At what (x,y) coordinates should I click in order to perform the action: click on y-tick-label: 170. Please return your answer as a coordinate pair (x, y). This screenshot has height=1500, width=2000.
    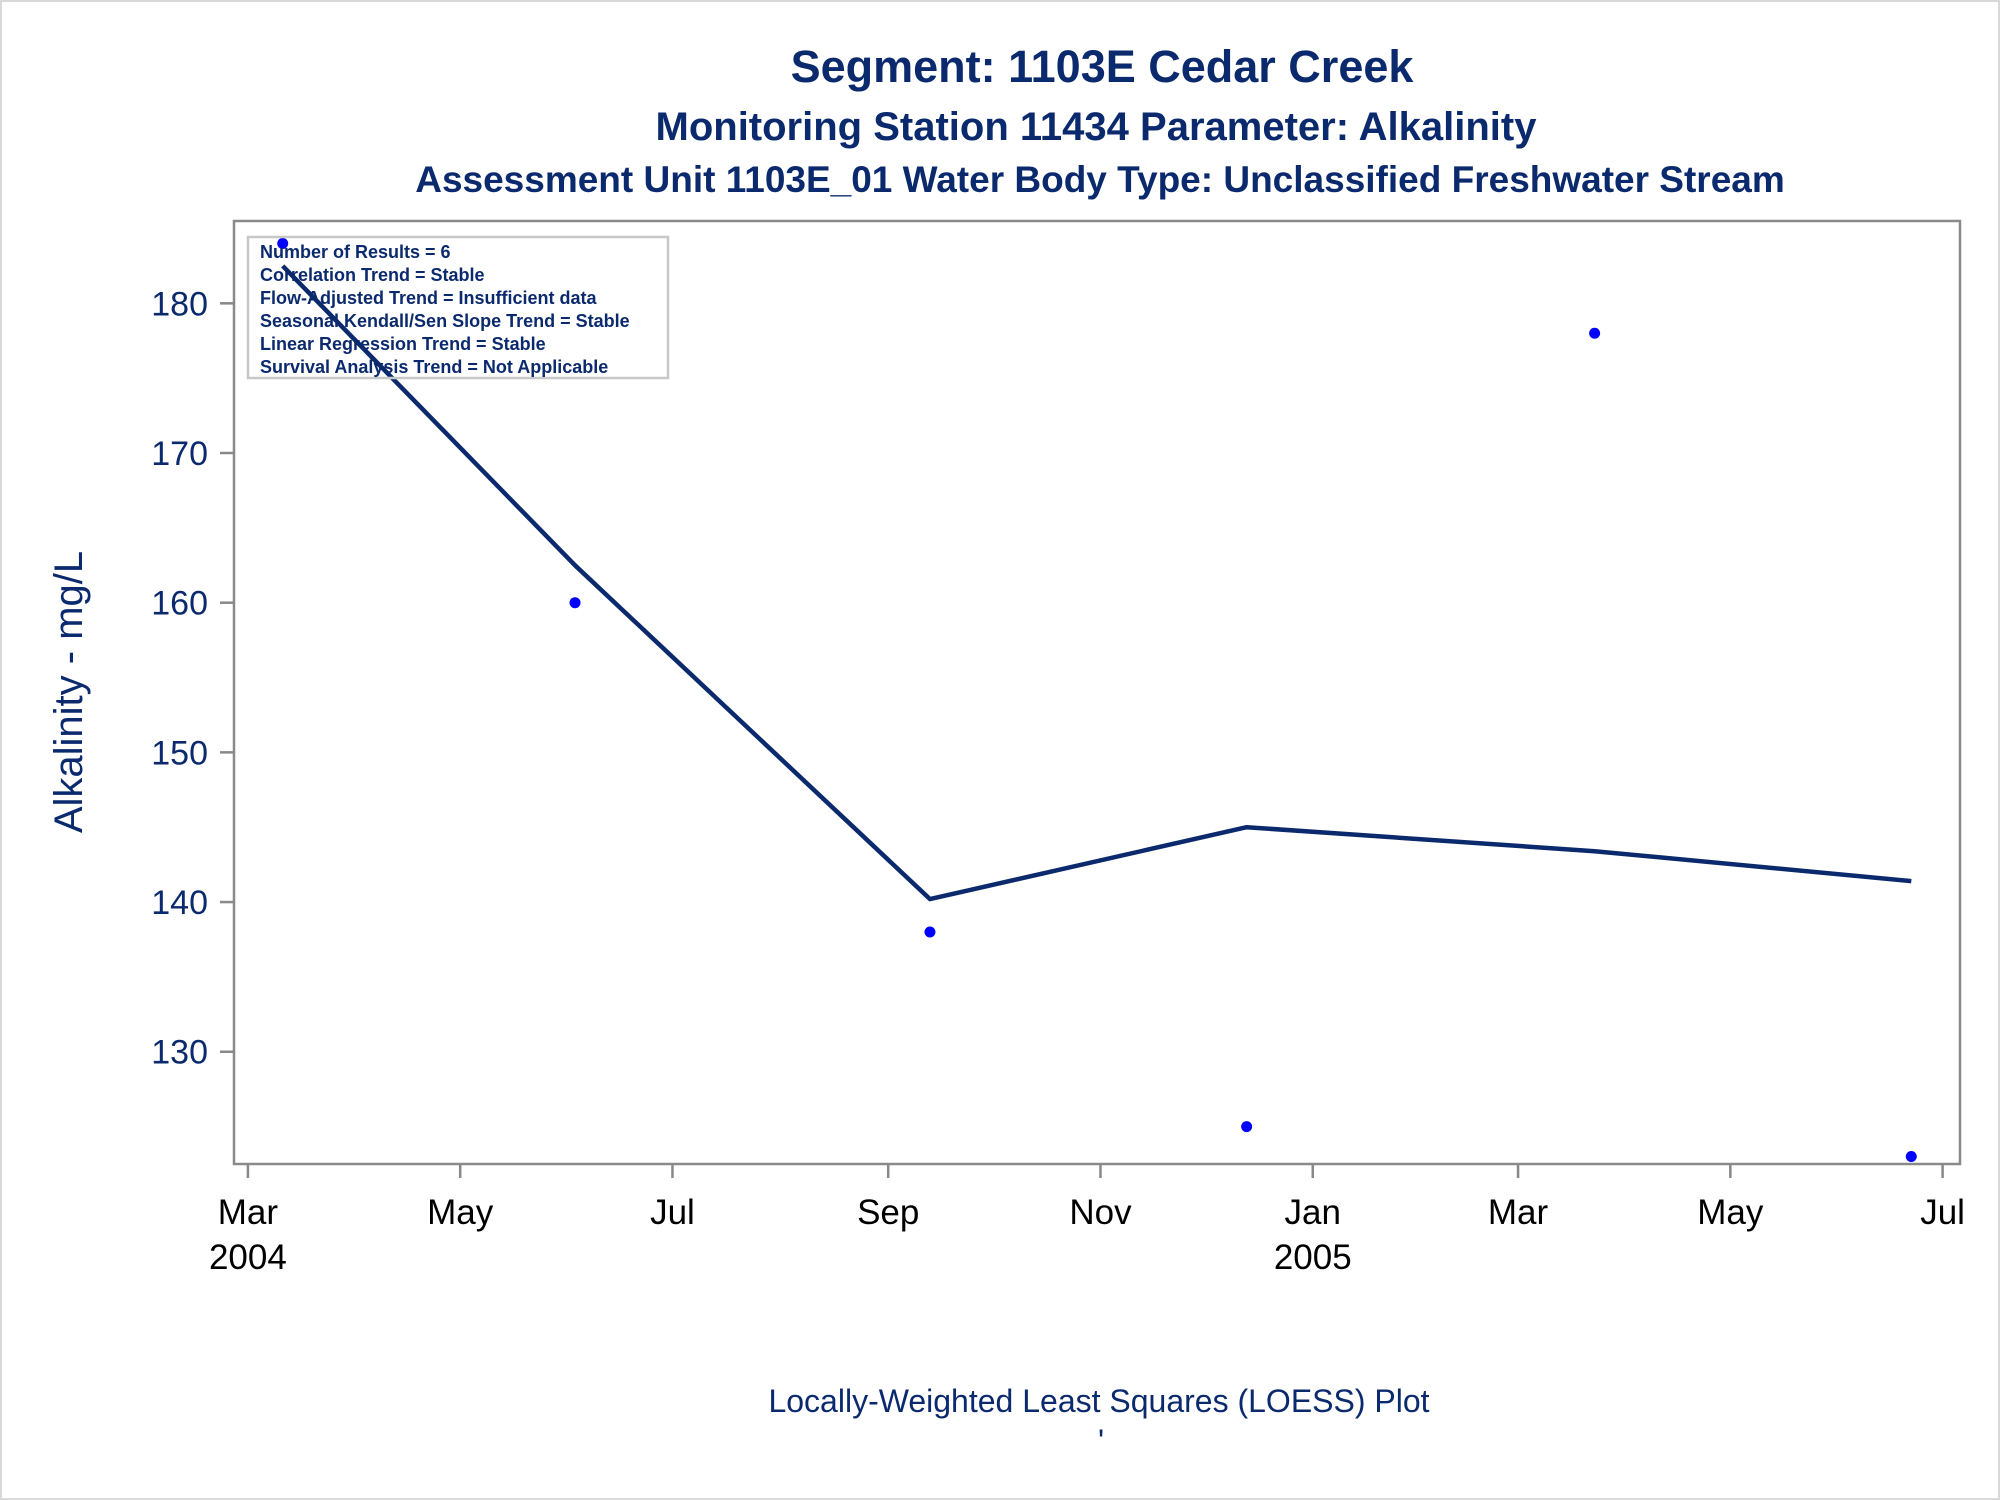
    Looking at the image, I should click on (179, 454).